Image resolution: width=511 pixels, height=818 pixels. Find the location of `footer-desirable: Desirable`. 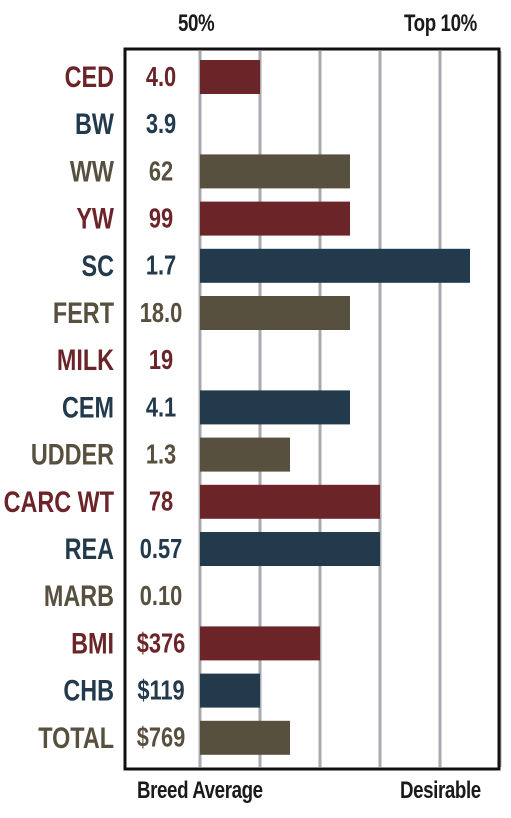

footer-desirable: Desirable is located at coordinates (440, 790).